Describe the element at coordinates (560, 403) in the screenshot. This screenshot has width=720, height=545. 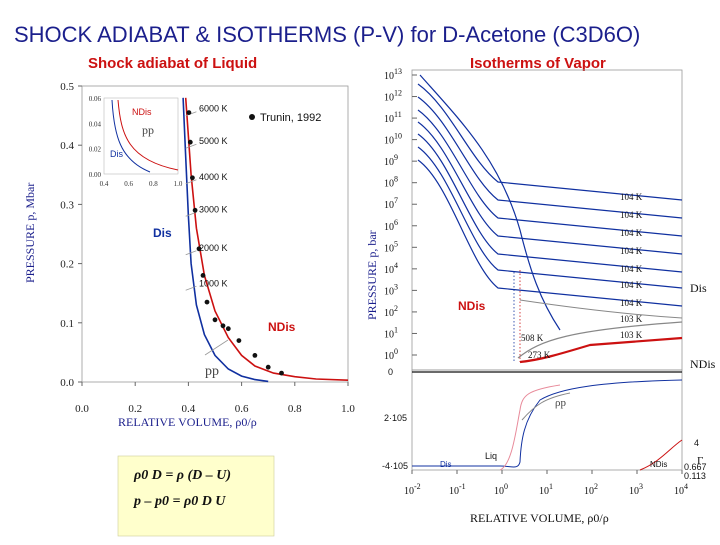
I see `gamma-rp-label: ρp` at that location.